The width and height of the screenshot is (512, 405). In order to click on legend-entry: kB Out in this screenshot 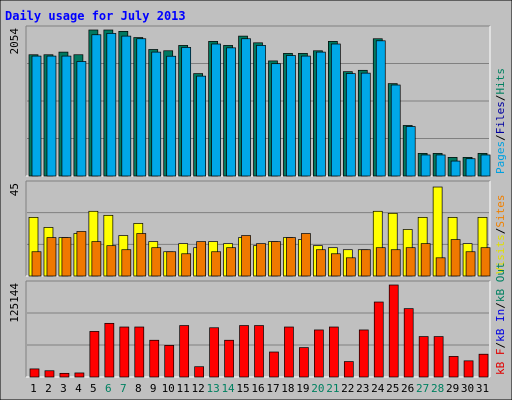, I will do `click(500, 282)`.